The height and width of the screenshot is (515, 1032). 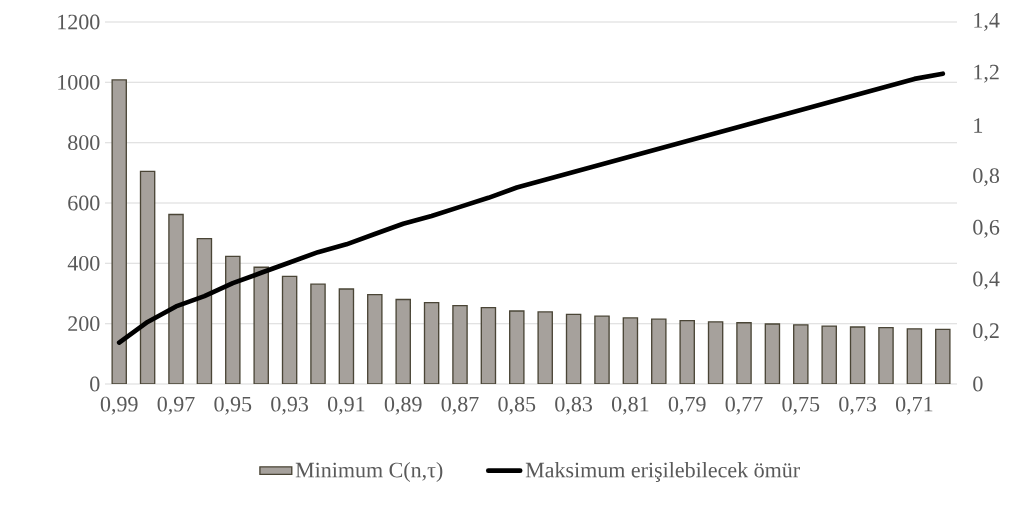 I want to click on y2-tick-label: 0,4, so click(x=986, y=280).